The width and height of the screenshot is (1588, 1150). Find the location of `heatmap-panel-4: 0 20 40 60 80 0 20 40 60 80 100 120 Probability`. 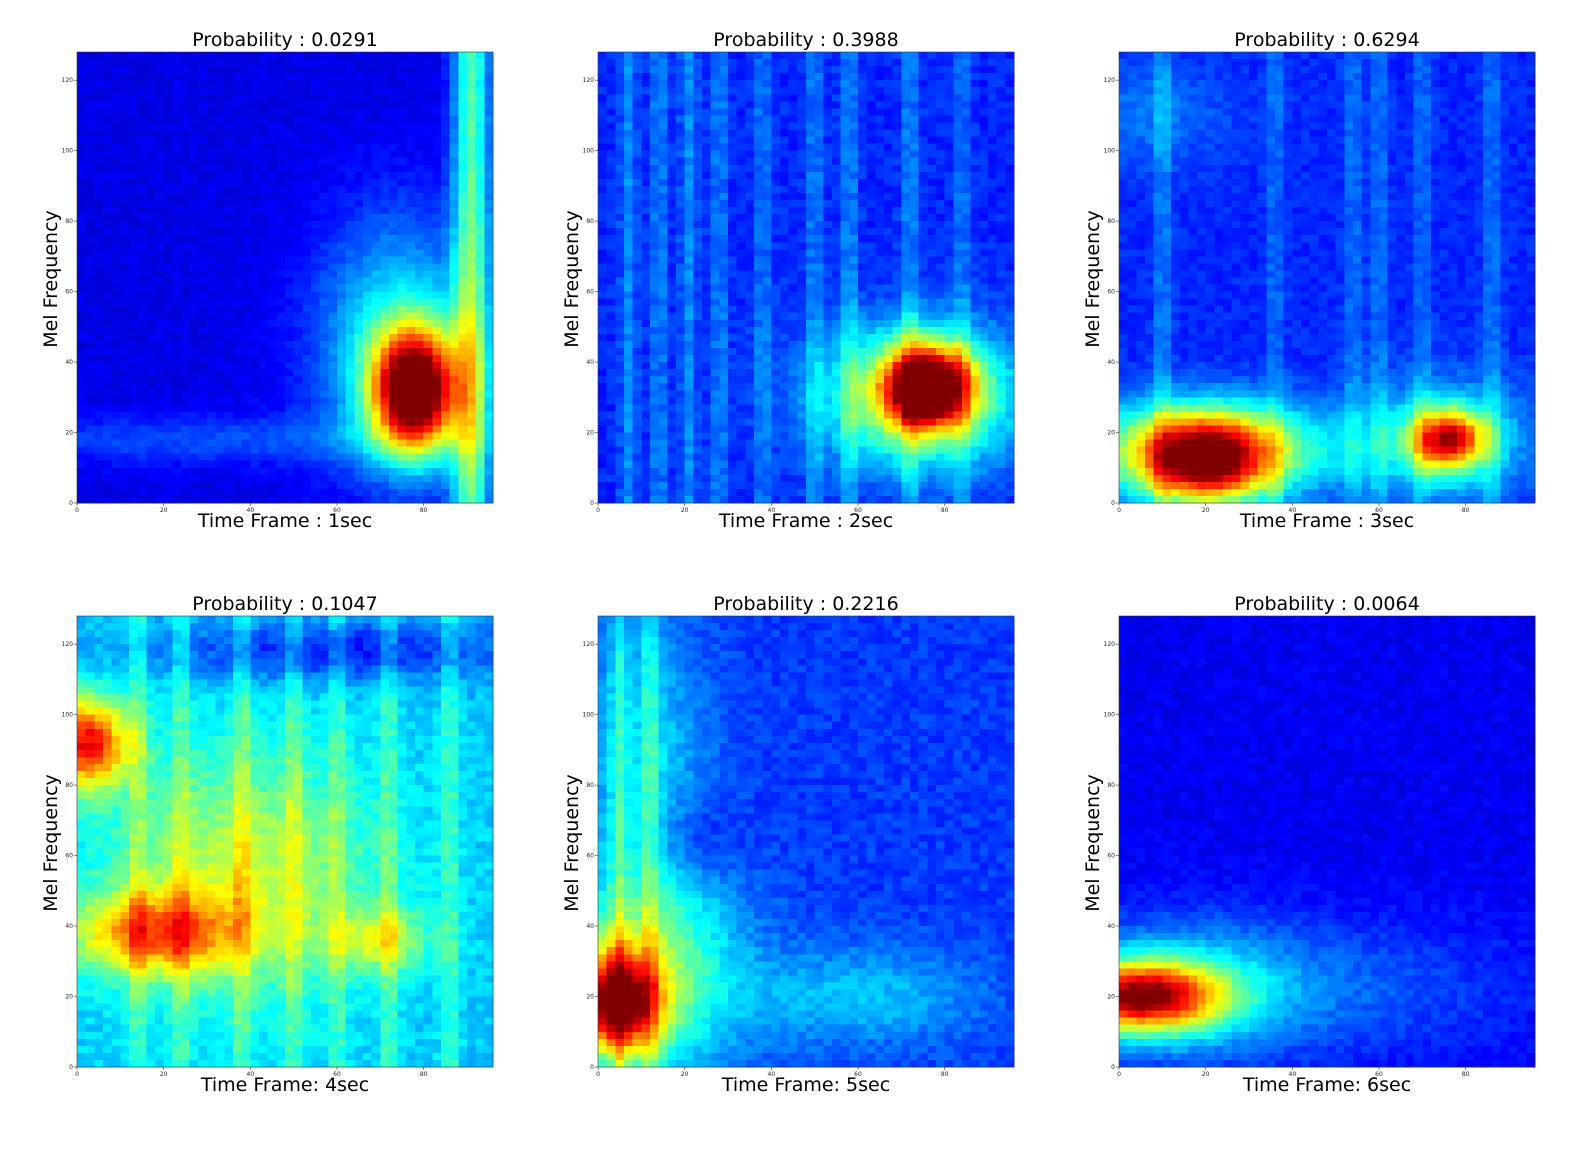

heatmap-panel-4: 0 20 40 60 80 0 20 40 60 80 100 120 Probability is located at coordinates (247, 834).